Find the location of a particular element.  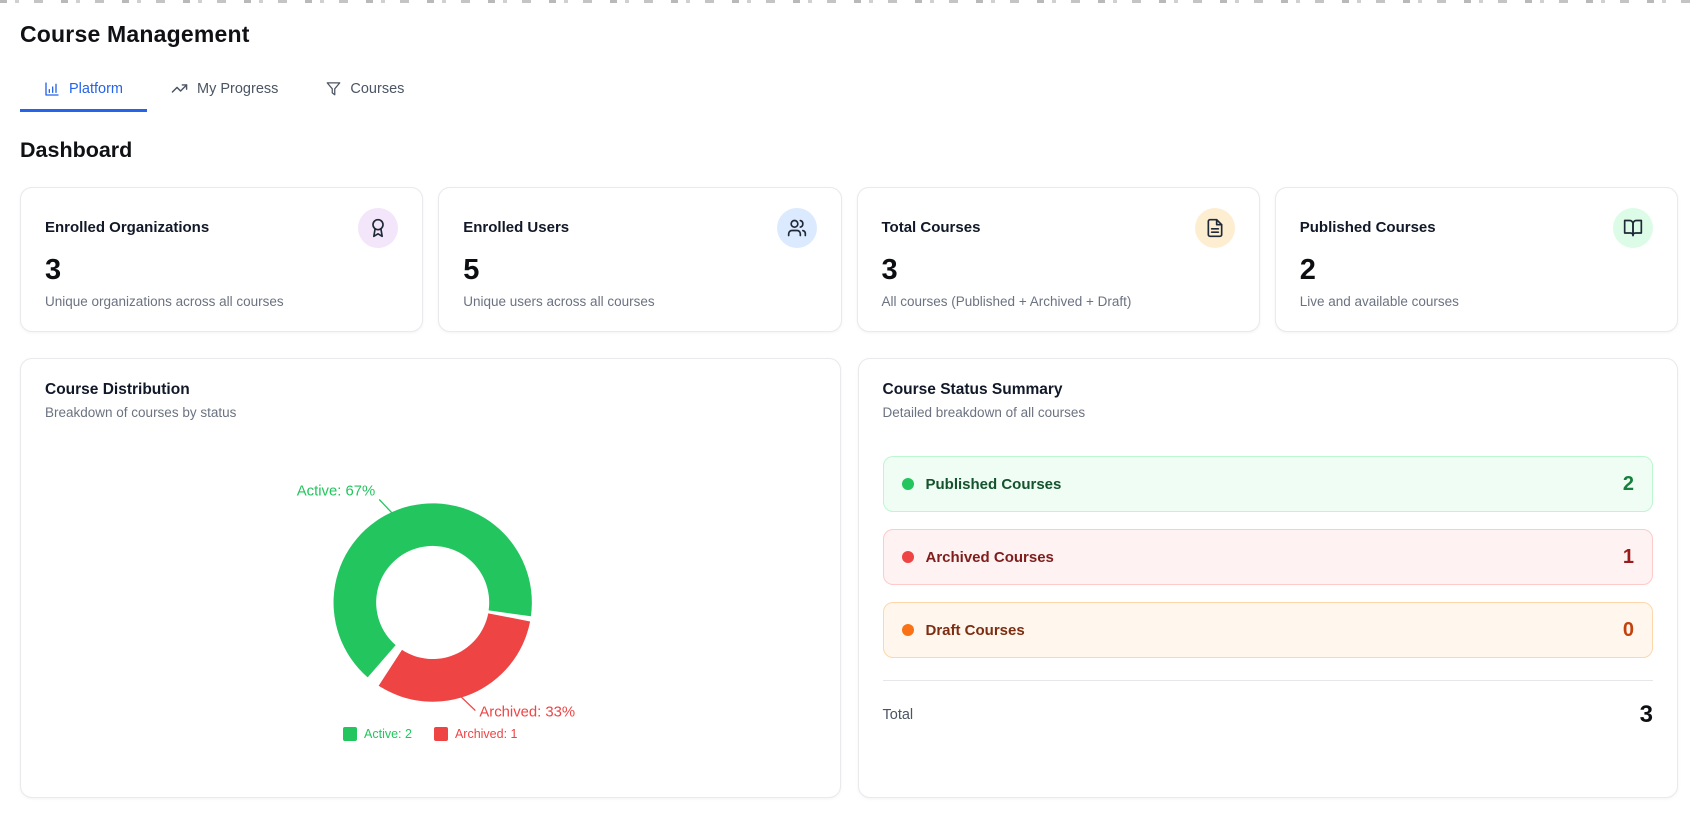

tab-platform: Platform is located at coordinates (83, 92).